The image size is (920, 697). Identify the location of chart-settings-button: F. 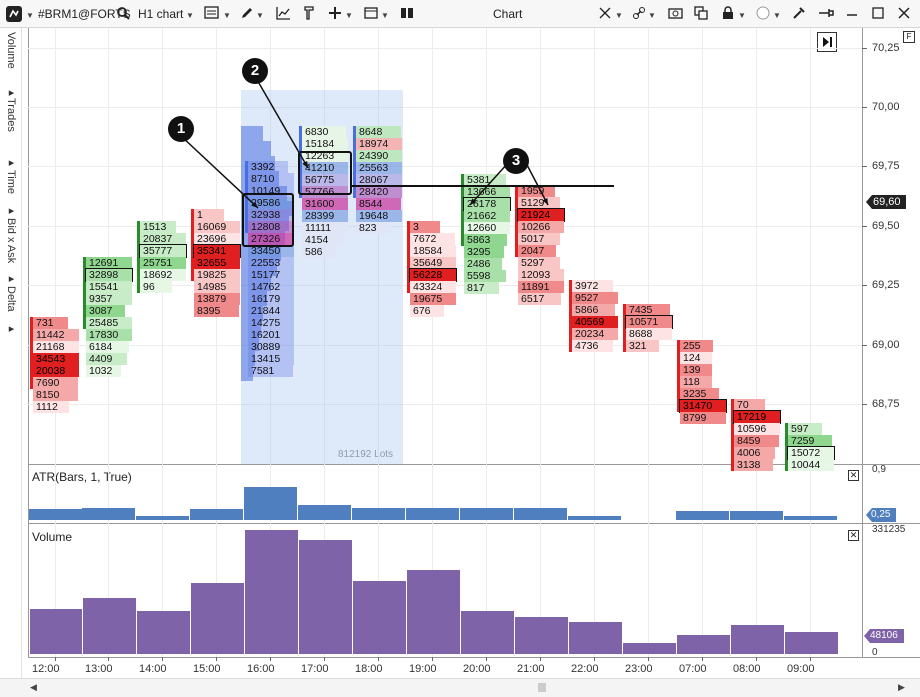
(909, 37).